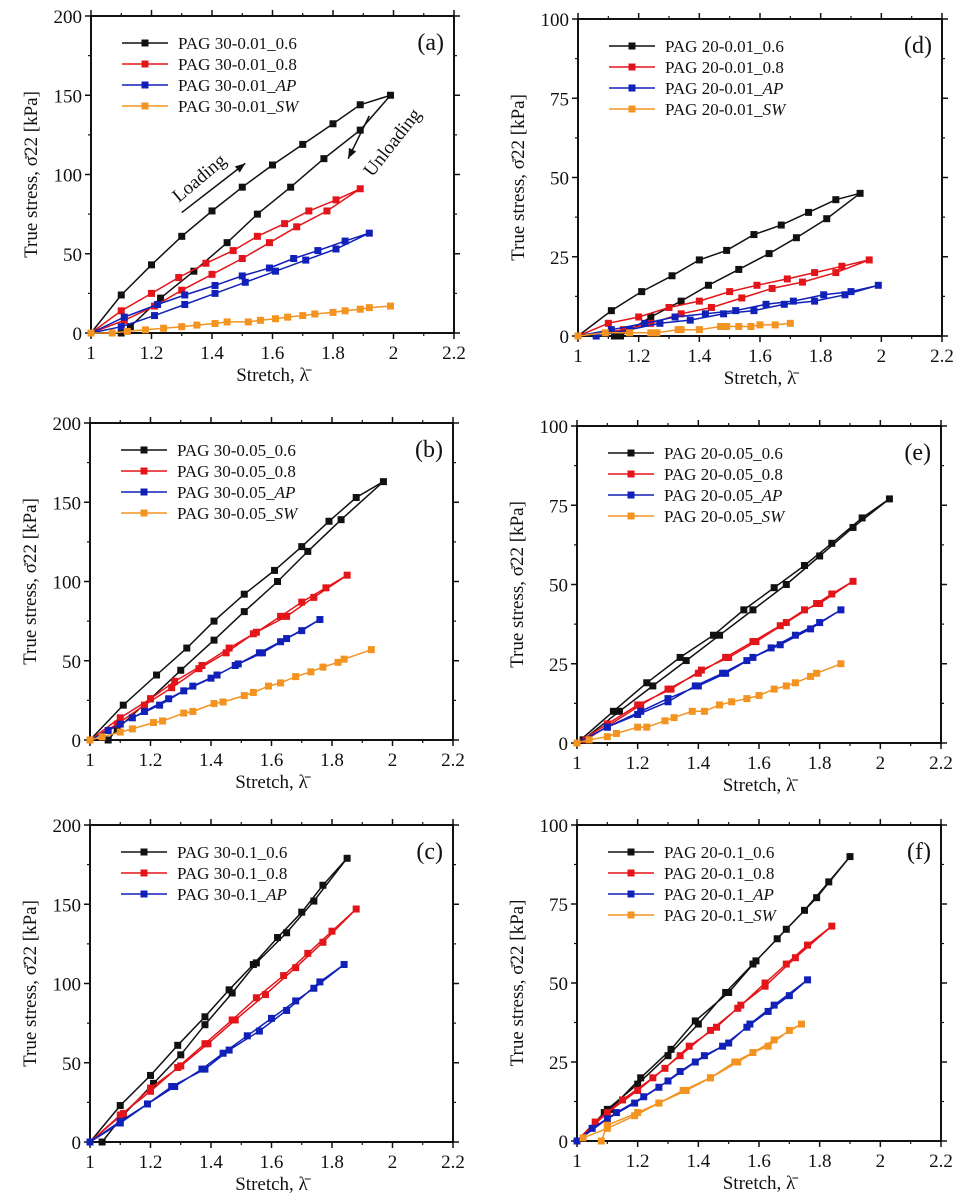 This screenshot has height=1200, width=961. I want to click on y-tick-label: 0, so click(78, 334).